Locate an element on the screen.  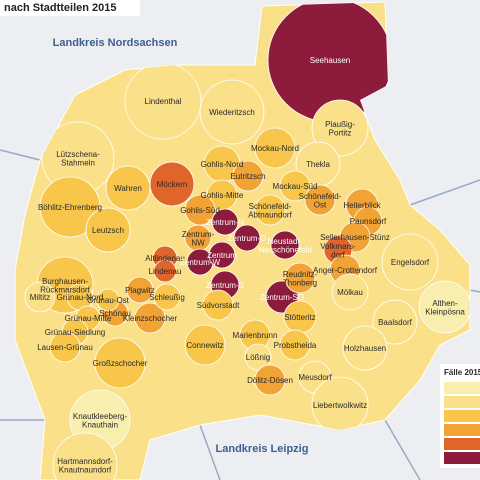
district-label: Plagwitz is located at coordinates (140, 290).